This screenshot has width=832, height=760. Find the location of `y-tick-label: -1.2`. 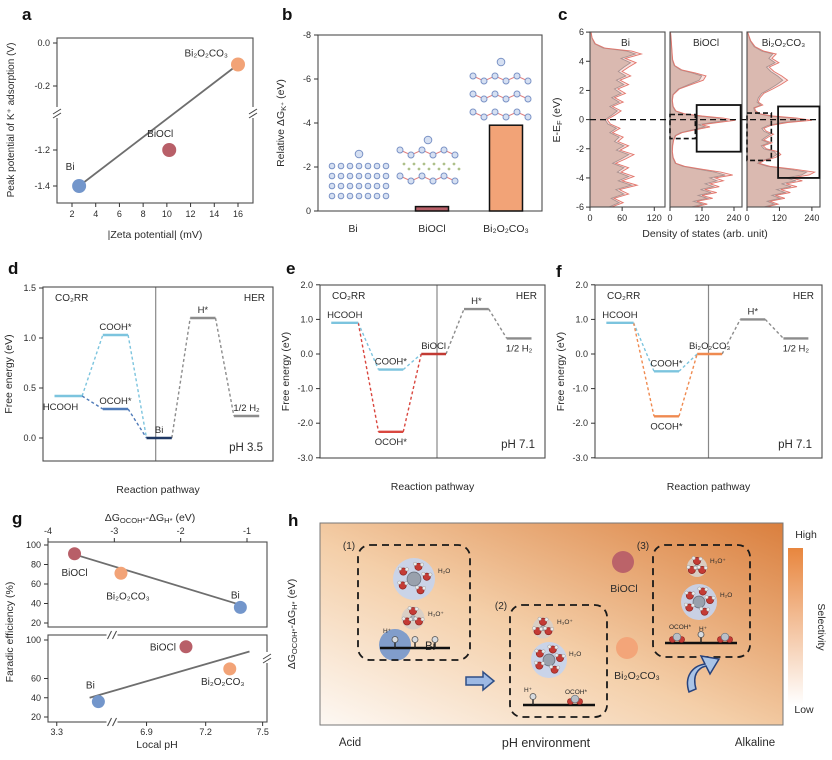

y-tick-label: -1.2 is located at coordinates (42, 150).